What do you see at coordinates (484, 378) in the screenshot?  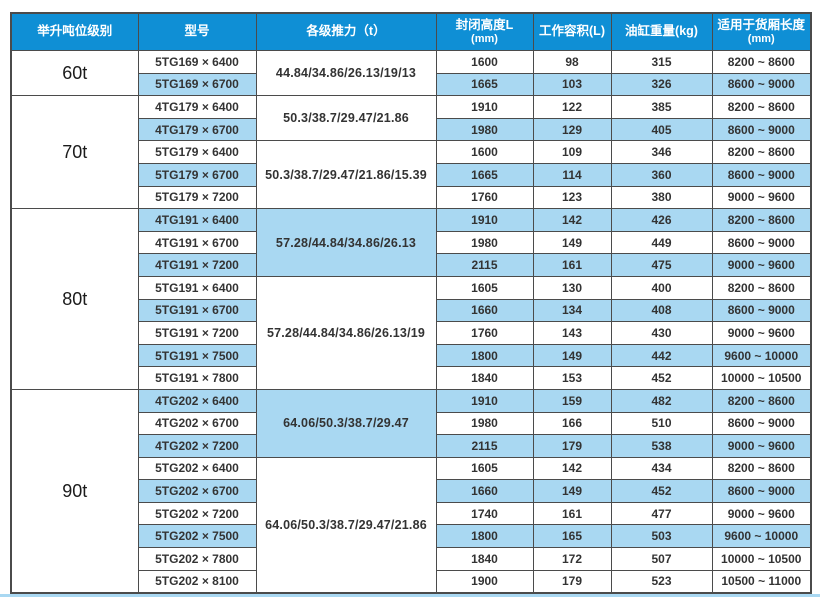 I see `closed-height-cell: 1840` at bounding box center [484, 378].